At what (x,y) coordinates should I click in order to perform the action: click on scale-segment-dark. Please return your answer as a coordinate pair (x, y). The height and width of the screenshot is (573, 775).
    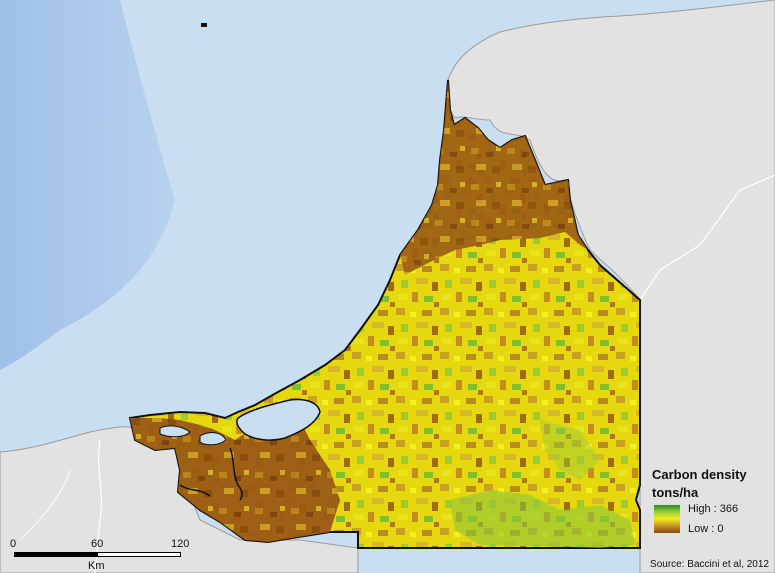
    Looking at the image, I should click on (56, 554).